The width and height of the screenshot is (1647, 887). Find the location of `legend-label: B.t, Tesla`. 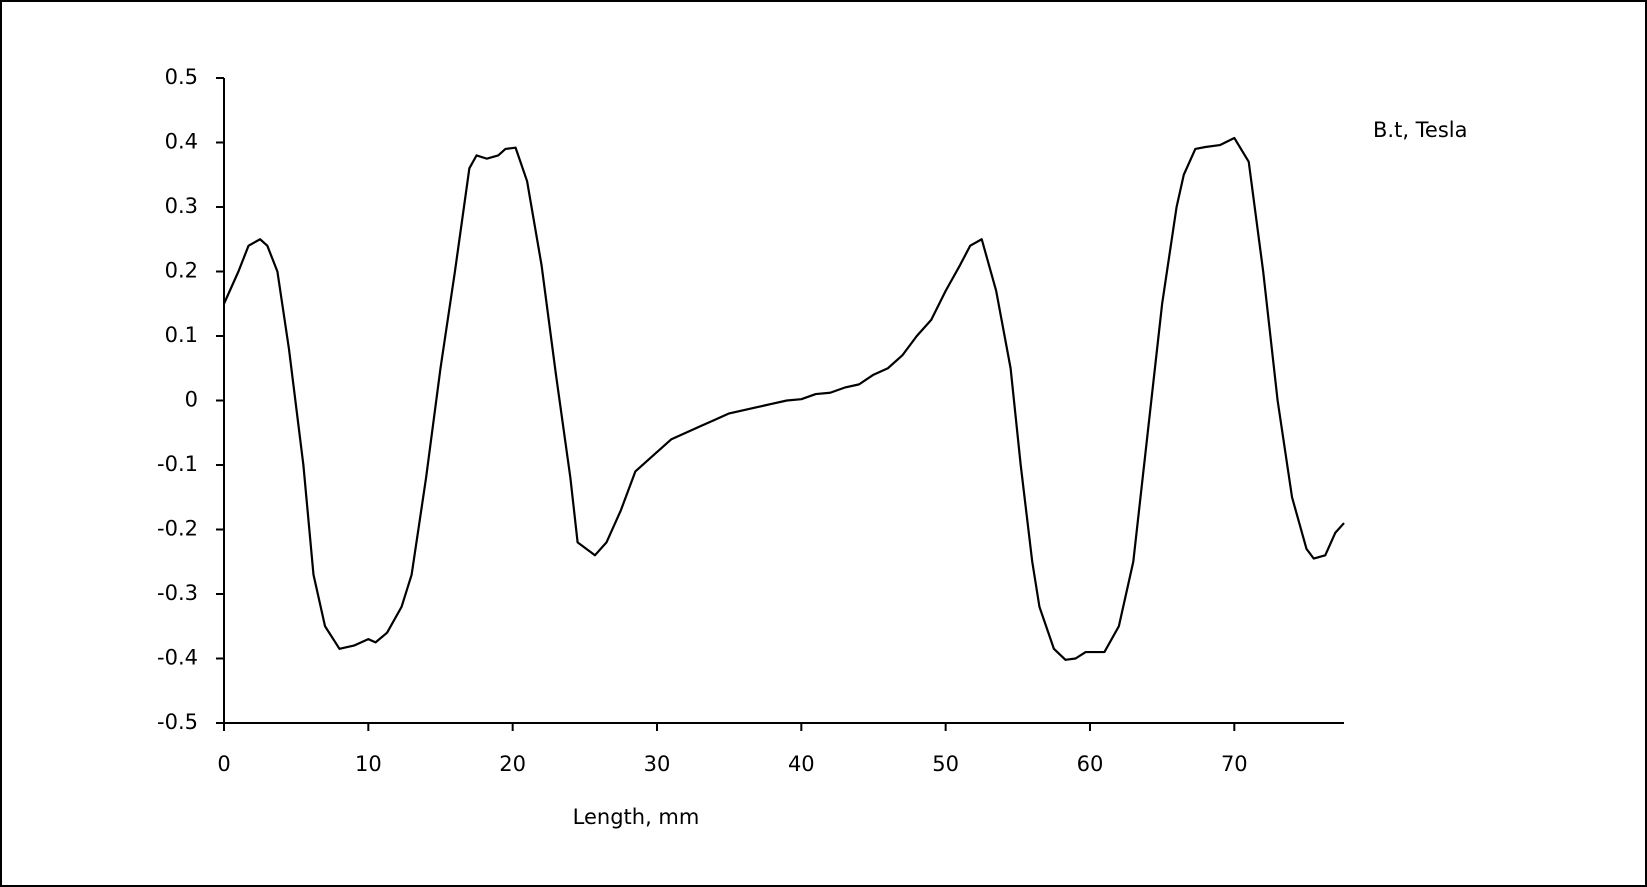

legend-label: B.t, Tesla is located at coordinates (1420, 130).